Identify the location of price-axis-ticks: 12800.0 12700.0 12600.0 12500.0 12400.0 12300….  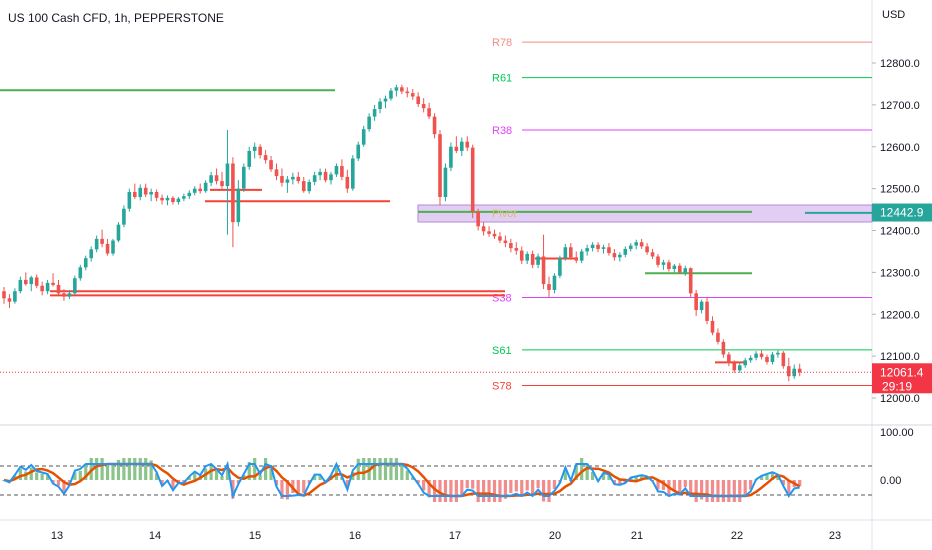
(896, 231).